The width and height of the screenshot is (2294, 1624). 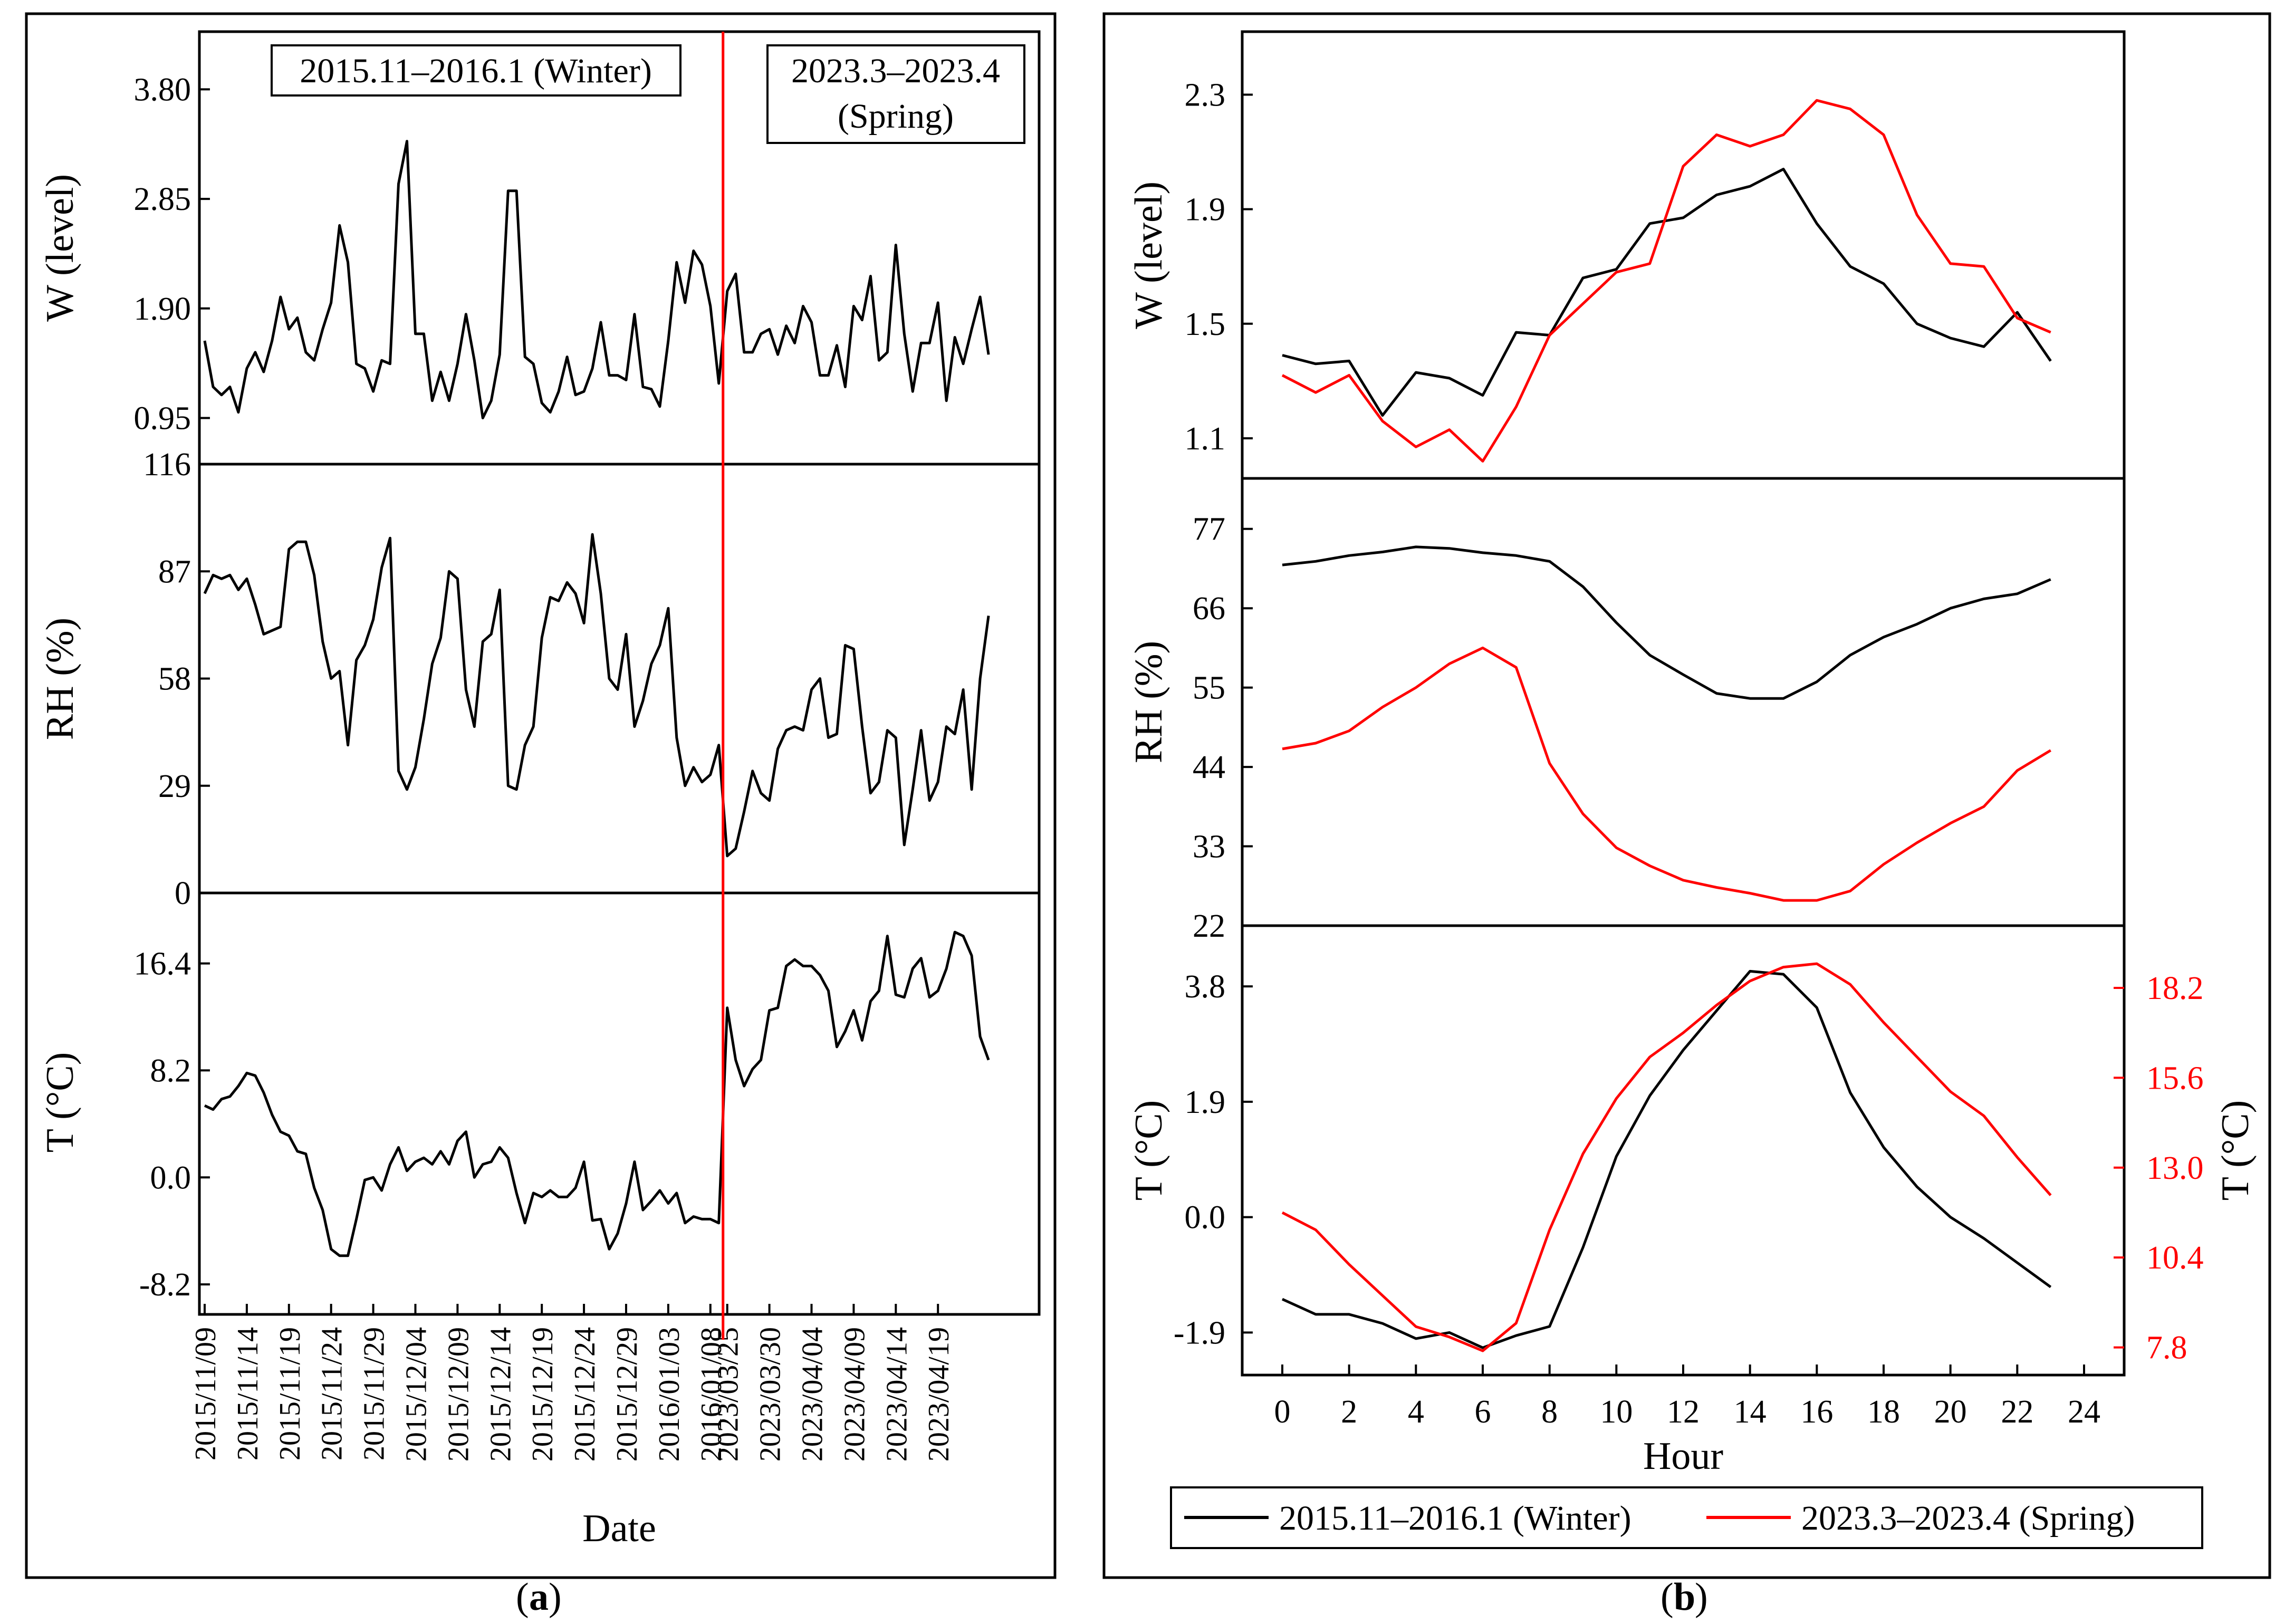 What do you see at coordinates (1550, 1412) in the screenshot?
I see `b-xtick-label: 8` at bounding box center [1550, 1412].